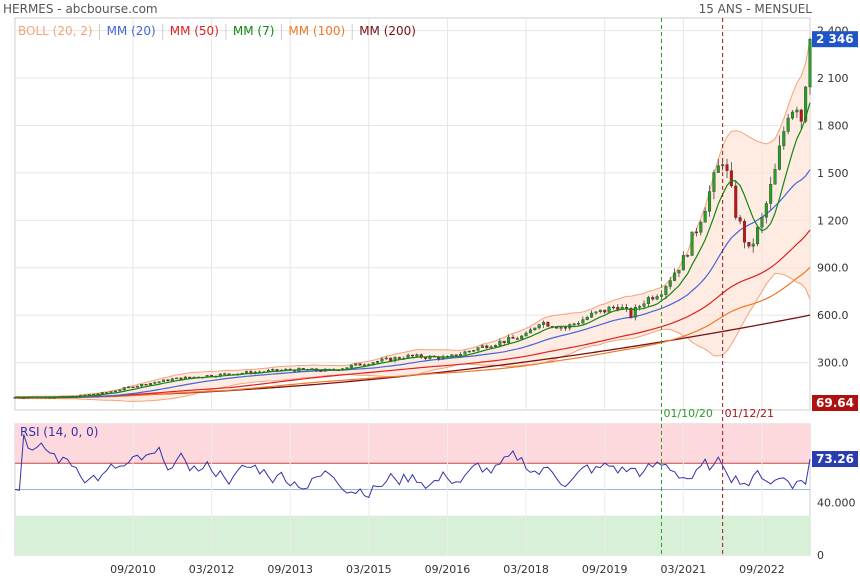 The height and width of the screenshot is (580, 860). I want to click on legend-item: MM (100), so click(316, 31).